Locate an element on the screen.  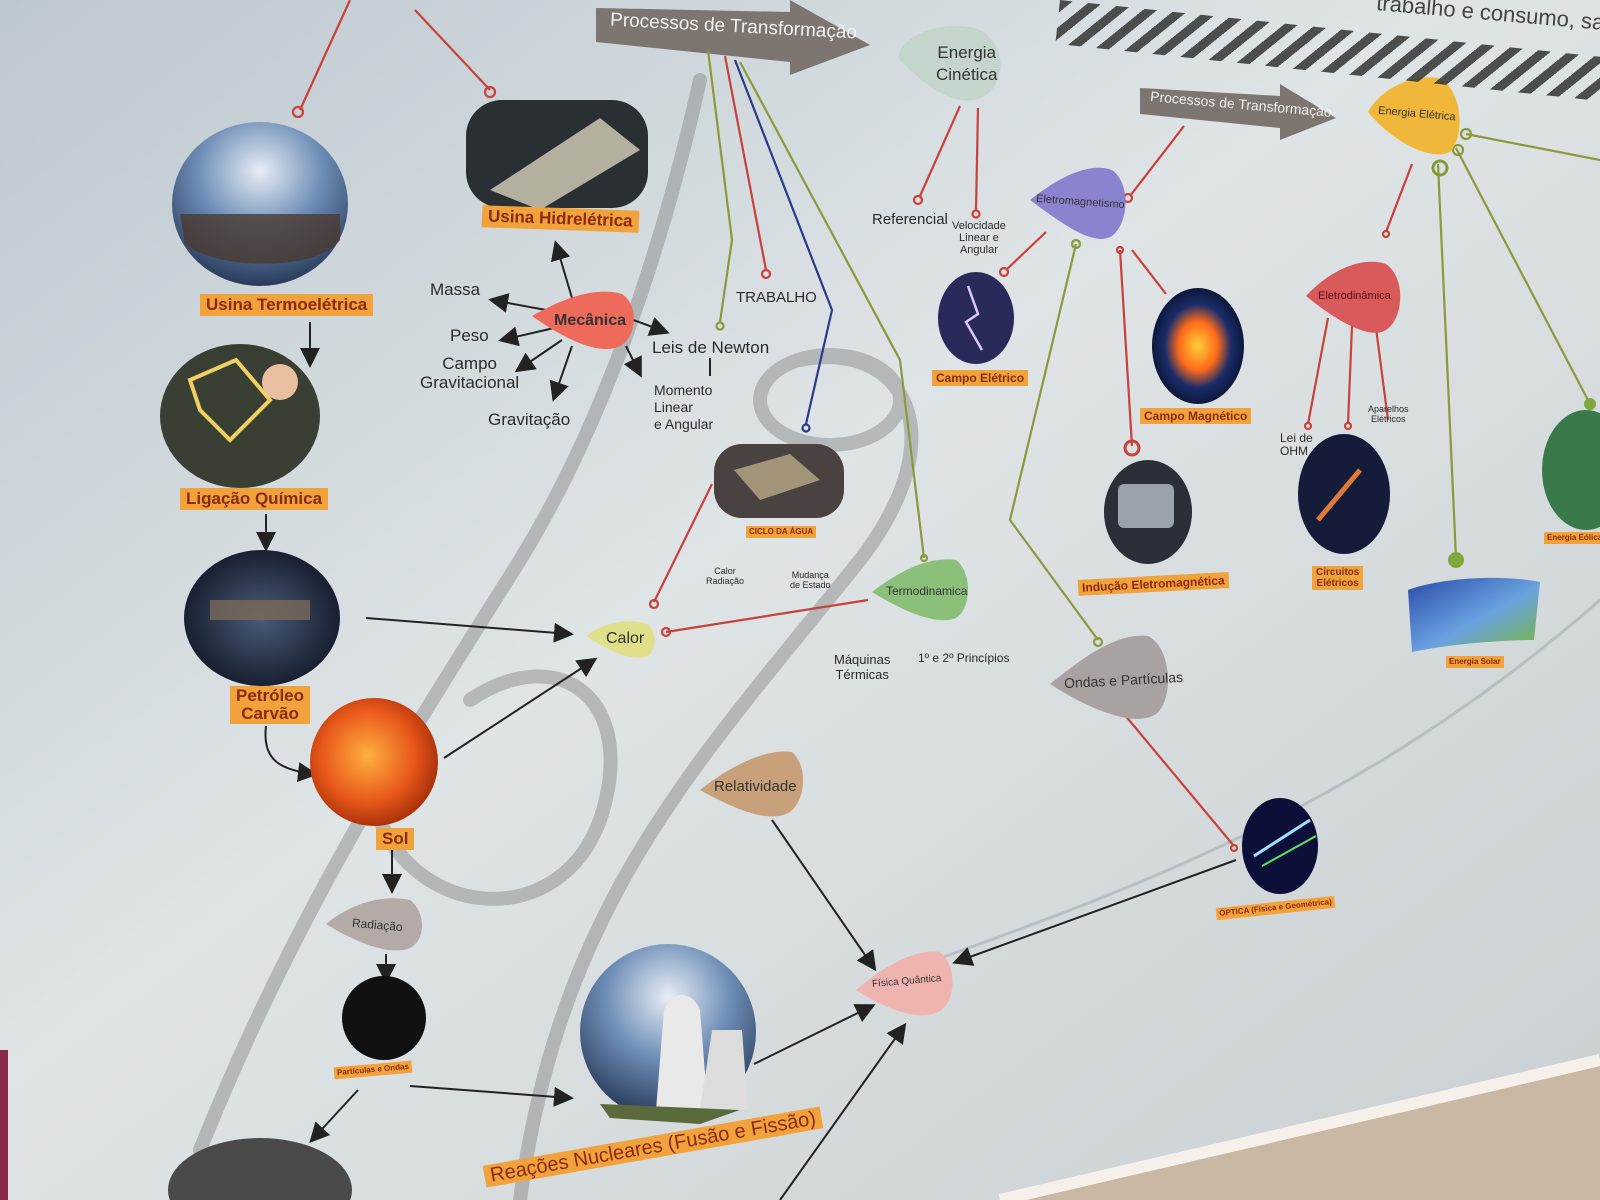
node-termodinamica: Termodinamica is located at coordinates (927, 591).